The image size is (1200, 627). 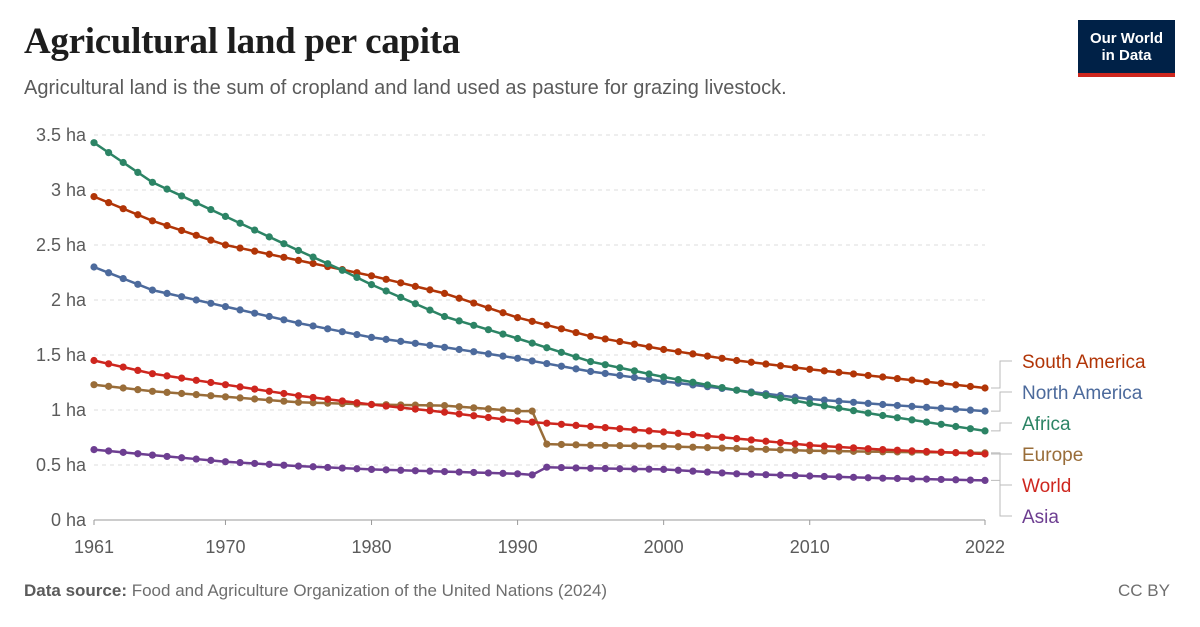 I want to click on license-link: CC BY, so click(x=1144, y=590).